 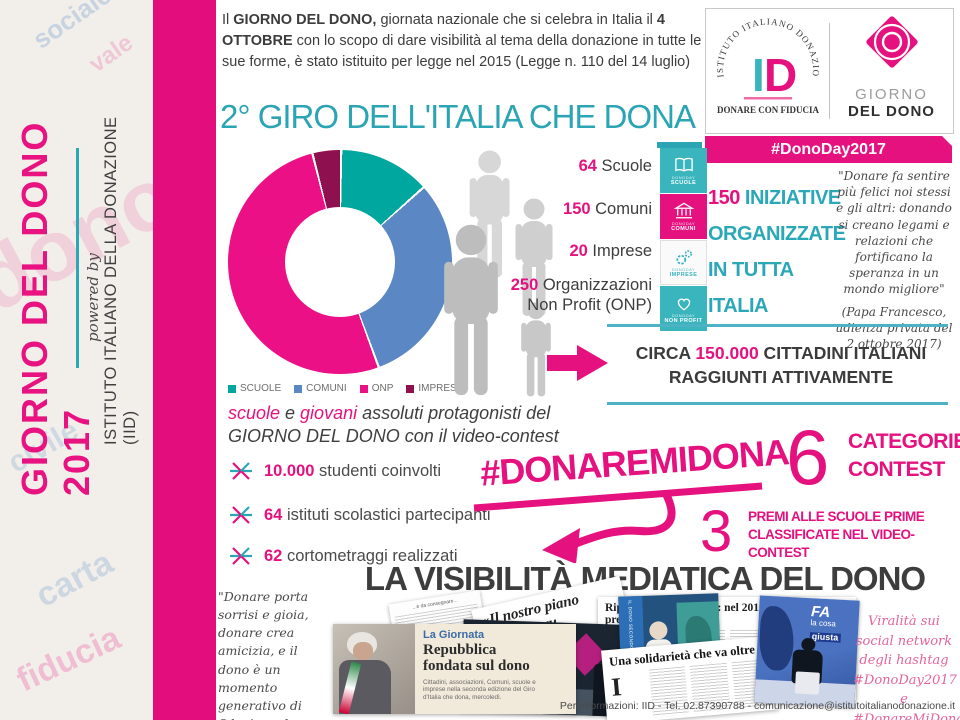 What do you see at coordinates (807, 683) in the screenshot?
I see `tv-chair` at bounding box center [807, 683].